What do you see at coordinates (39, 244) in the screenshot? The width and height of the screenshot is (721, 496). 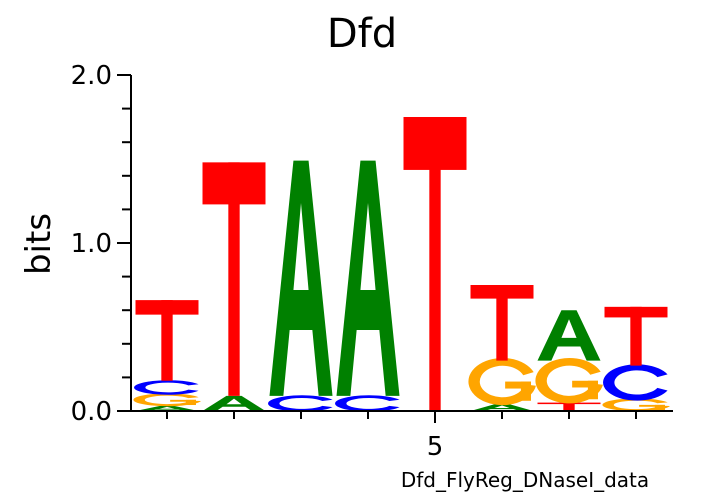 I see `y-axis-label: bits` at bounding box center [39, 244].